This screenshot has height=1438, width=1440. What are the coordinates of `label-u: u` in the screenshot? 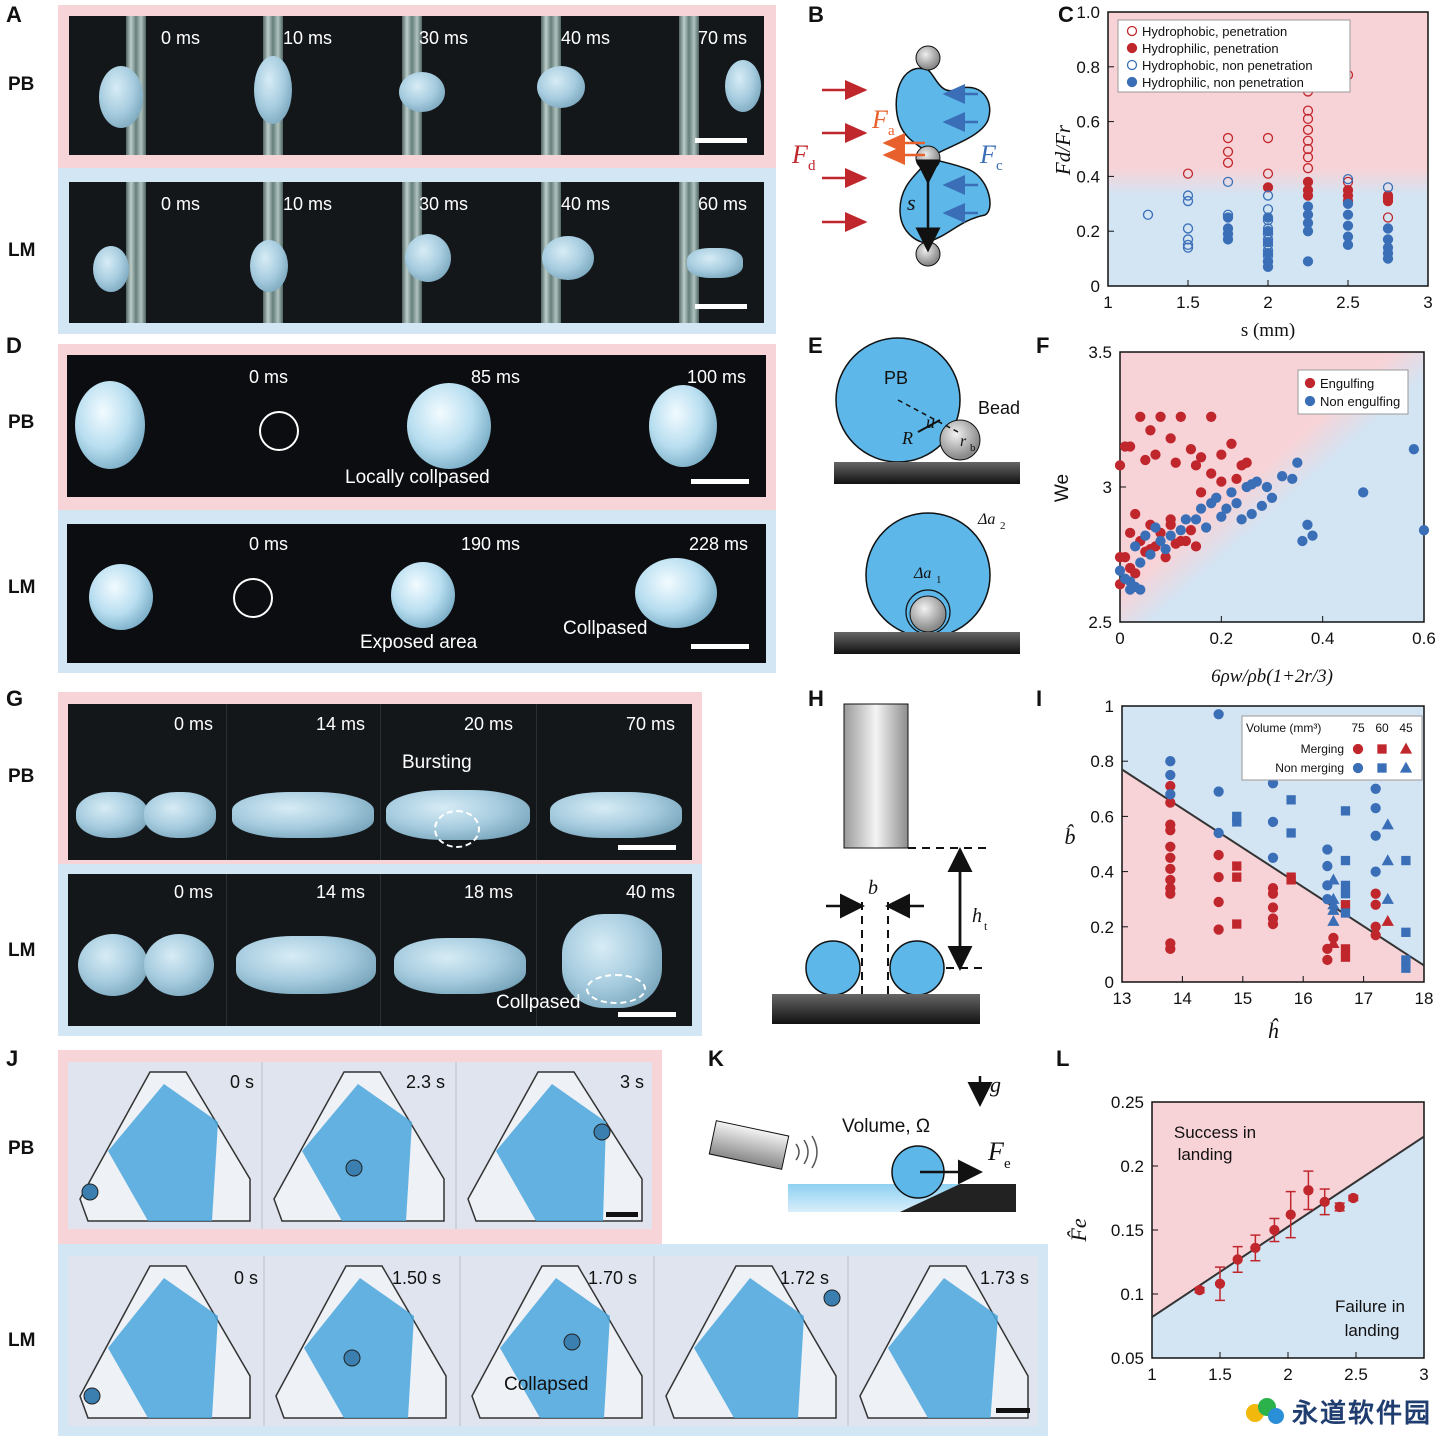 It's located at (930, 422).